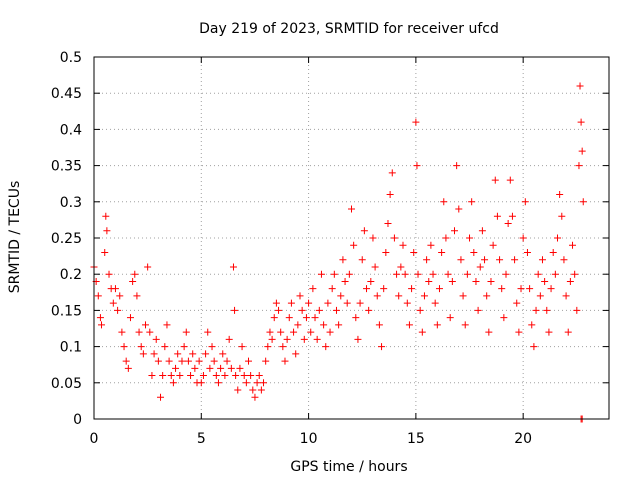 The image size is (640, 480). What do you see at coordinates (66, 311) in the screenshot?
I see `y-tick-label: 0.15` at bounding box center [66, 311].